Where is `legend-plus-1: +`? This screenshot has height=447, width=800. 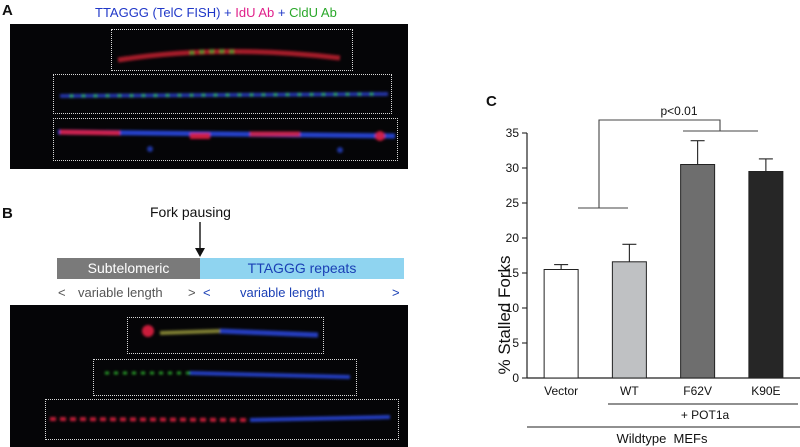
legend-plus-1: + is located at coordinates (228, 12).